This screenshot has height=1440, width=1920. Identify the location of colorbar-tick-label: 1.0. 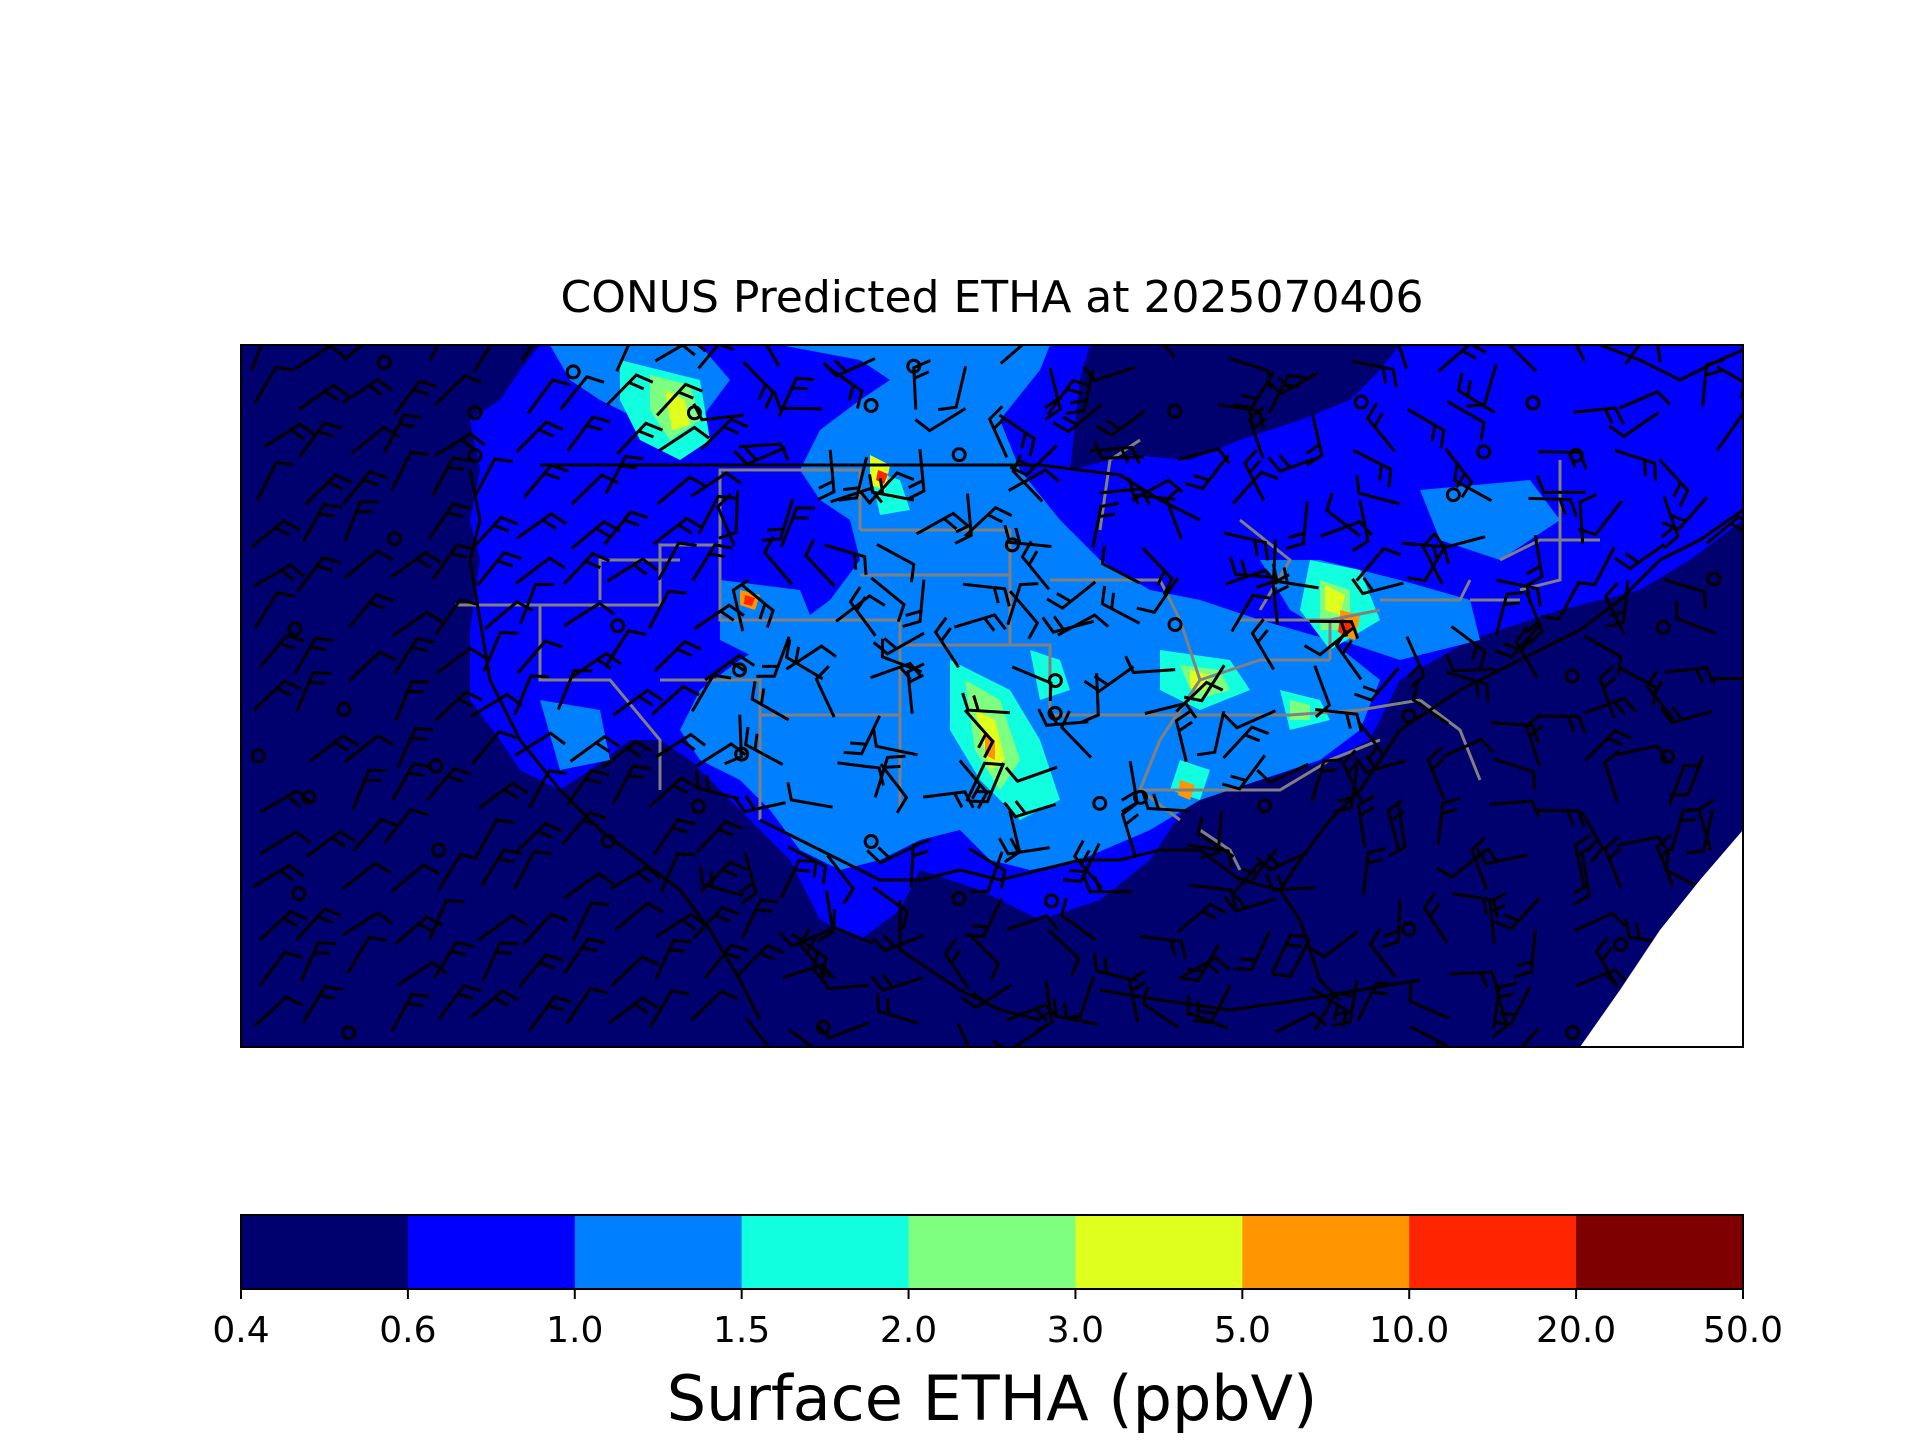
(575, 1330).